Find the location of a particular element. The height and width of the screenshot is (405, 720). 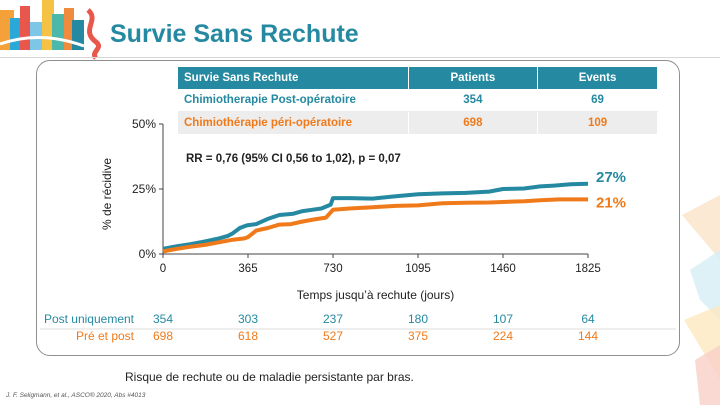

x-tick-label: 730 is located at coordinates (332, 269).